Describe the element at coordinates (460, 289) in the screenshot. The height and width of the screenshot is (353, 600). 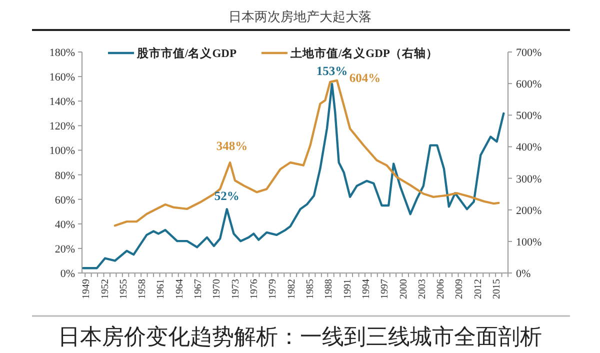
I see `x-tick-label: 2009` at that location.